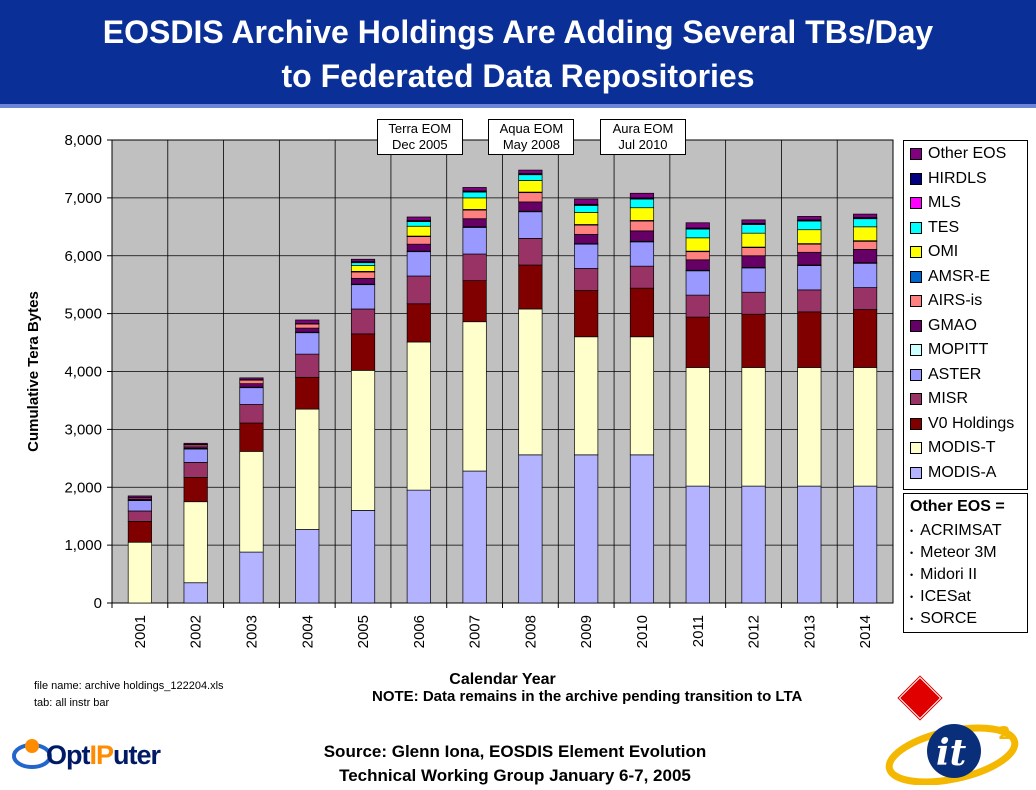 This screenshot has height=790, width=1036. What do you see at coordinates (934, 252) in the screenshot?
I see `legend-item-omi: OMI` at bounding box center [934, 252].